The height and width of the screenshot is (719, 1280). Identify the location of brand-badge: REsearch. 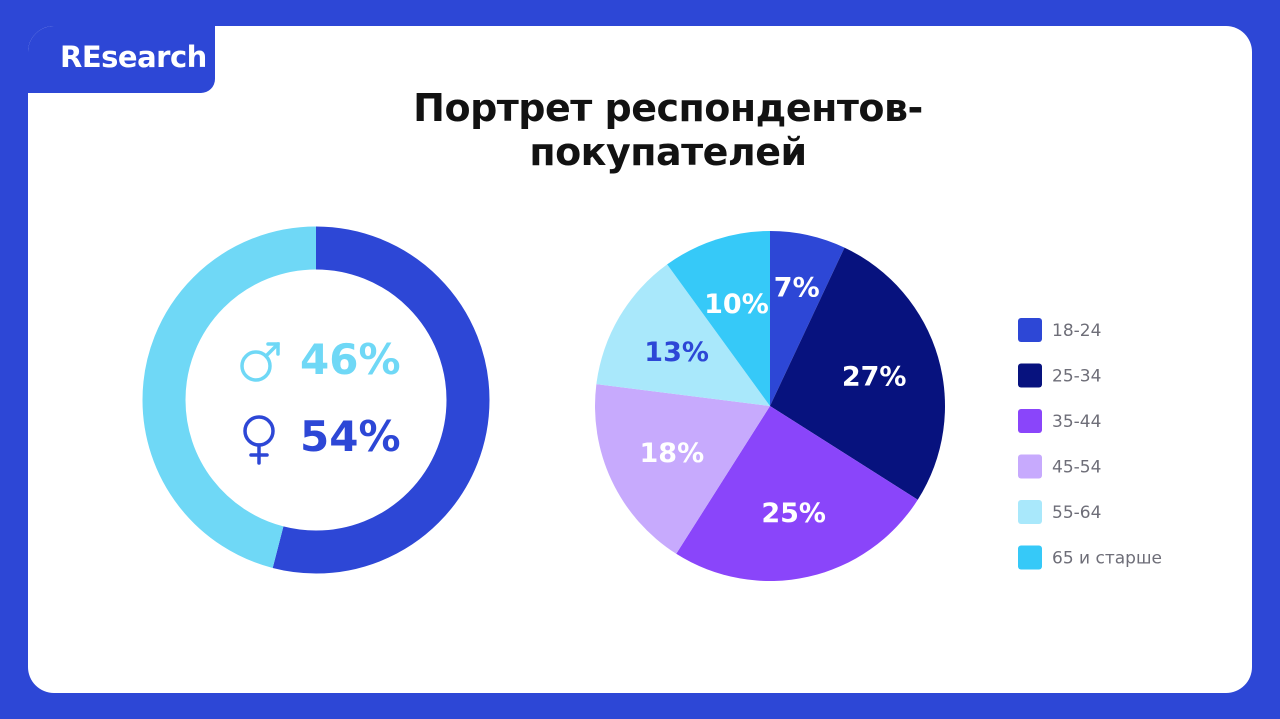
(121, 59).